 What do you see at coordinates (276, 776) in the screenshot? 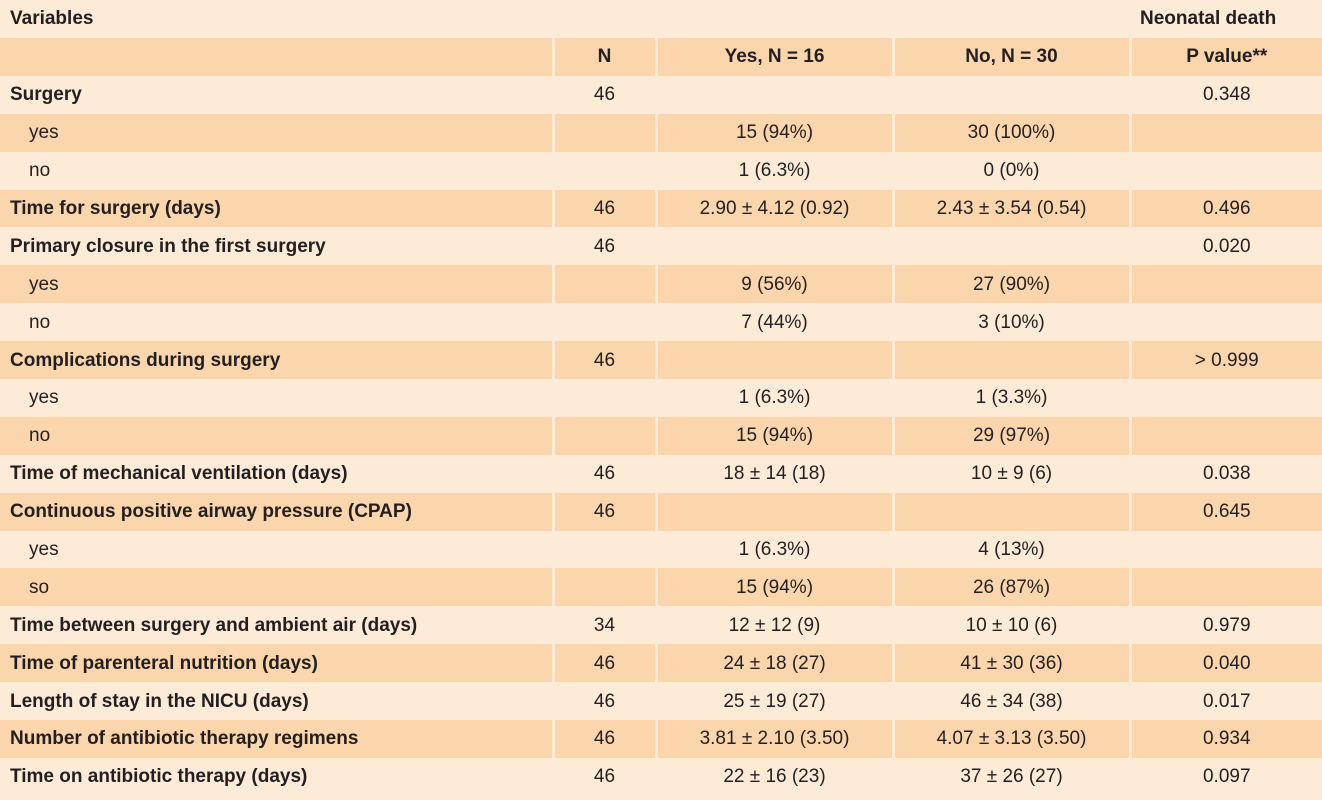
I see `row-label: Time on antibiotic therapy (days)` at bounding box center [276, 776].